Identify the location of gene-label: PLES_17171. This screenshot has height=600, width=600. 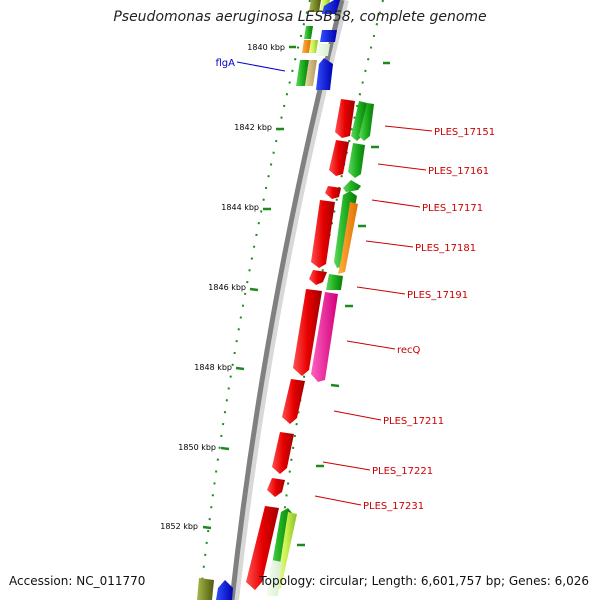
(452, 208).